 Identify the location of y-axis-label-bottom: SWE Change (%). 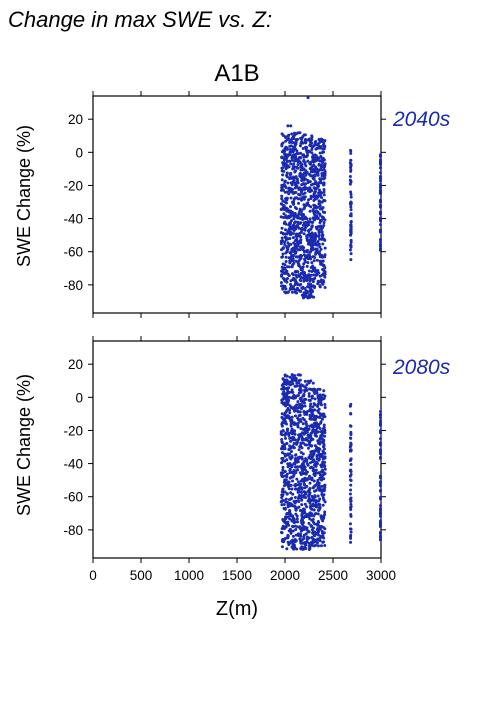
(24, 445).